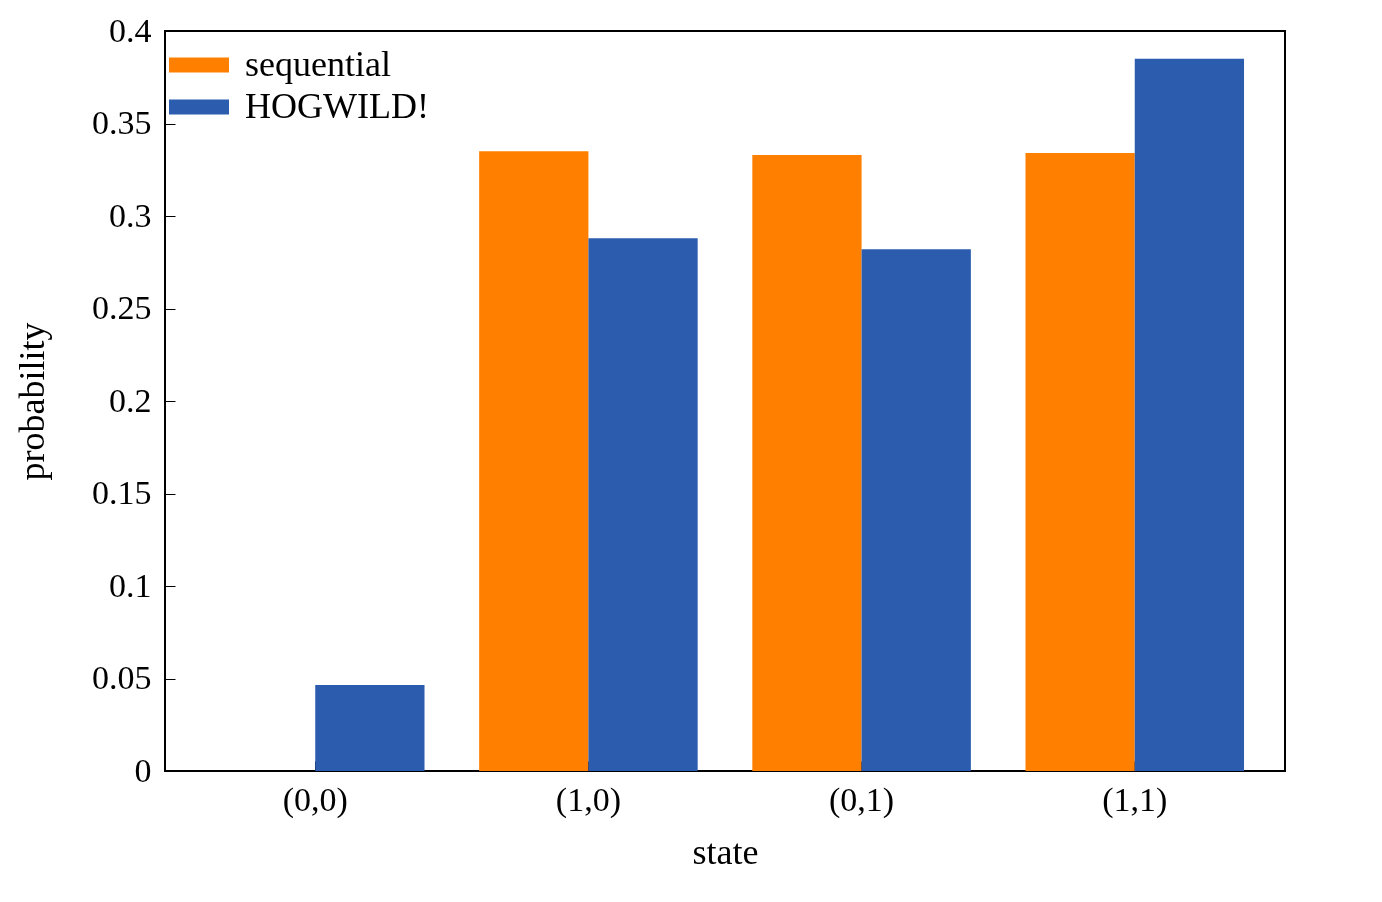 This screenshot has width=1382, height=902. I want to click on y-tick-label: 0.15, so click(122, 492).